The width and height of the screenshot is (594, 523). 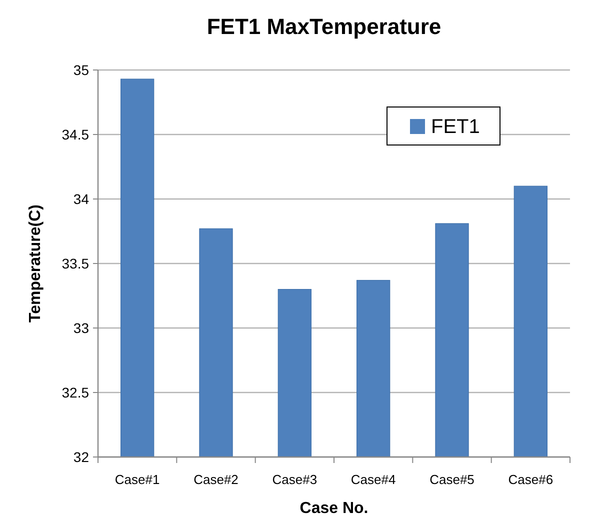 What do you see at coordinates (373, 479) in the screenshot?
I see `x-tick-label: Case#4` at bounding box center [373, 479].